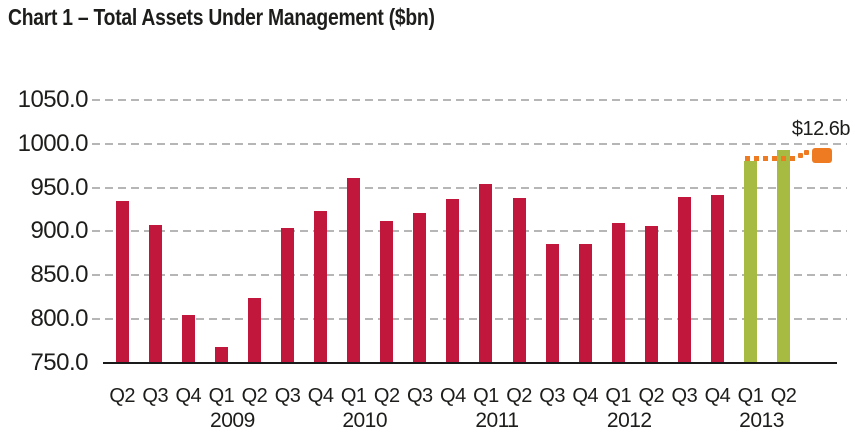 The image size is (855, 438). I want to click on x-axis-quarter-label-11: Q1, so click(486, 396).